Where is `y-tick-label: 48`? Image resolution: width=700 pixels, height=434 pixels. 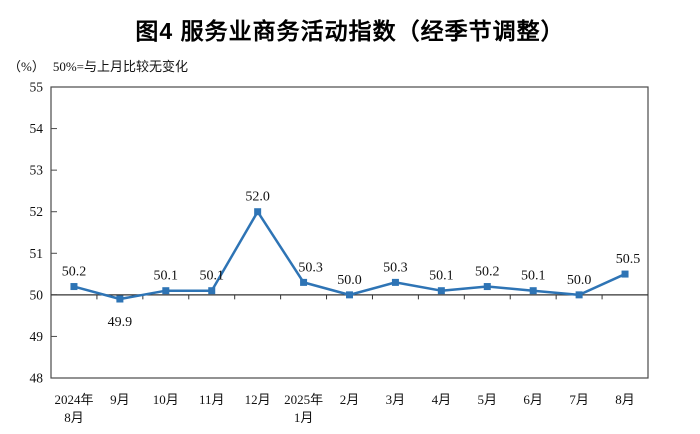
y-tick-label: 48 is located at coordinates (37, 378).